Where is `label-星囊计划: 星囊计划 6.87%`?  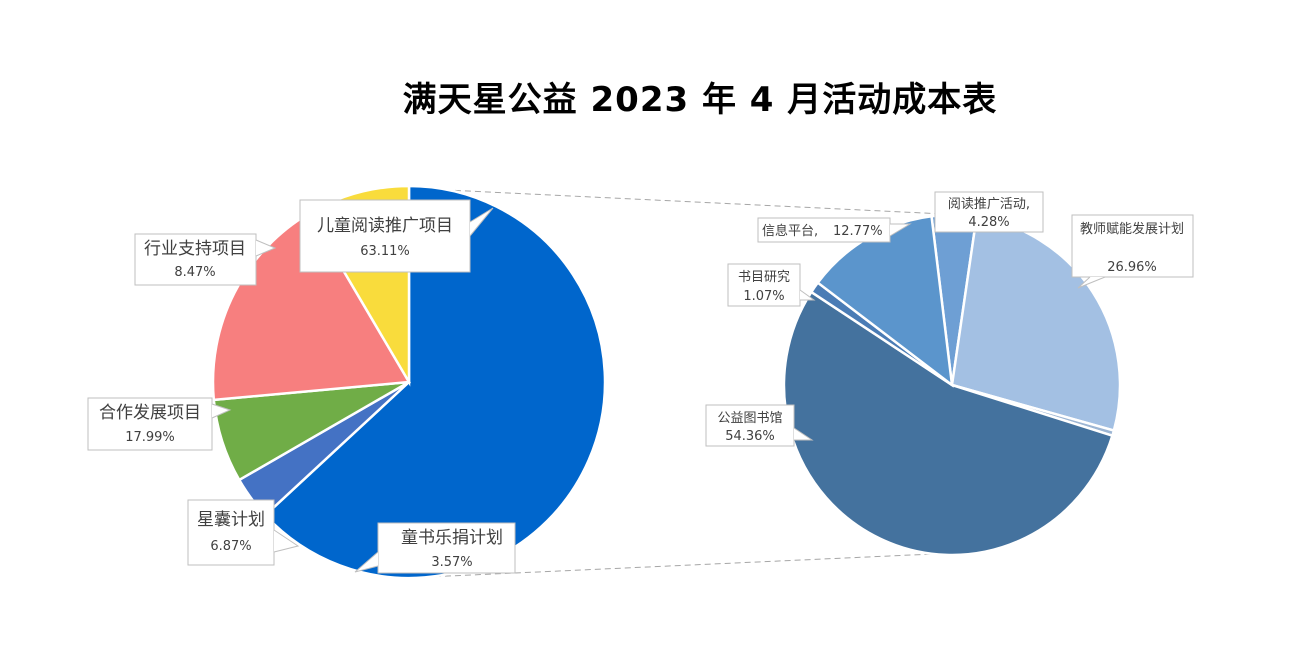 label-星囊计划: 星囊计划 6.87% is located at coordinates (243, 532).